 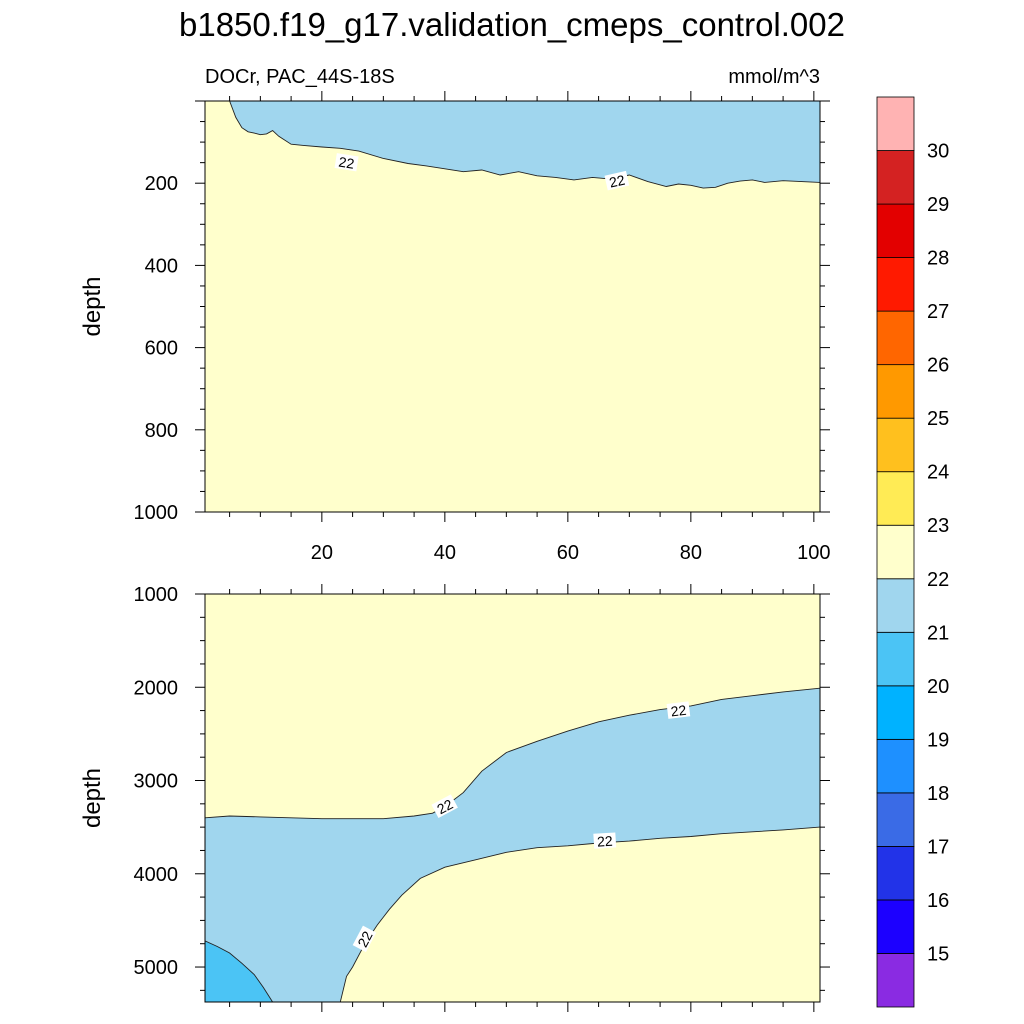 I want to click on colorbar: 15 16 17 18 19 20 21 22 23 24 25 26 27 28 29 30, so click(x=912, y=552).